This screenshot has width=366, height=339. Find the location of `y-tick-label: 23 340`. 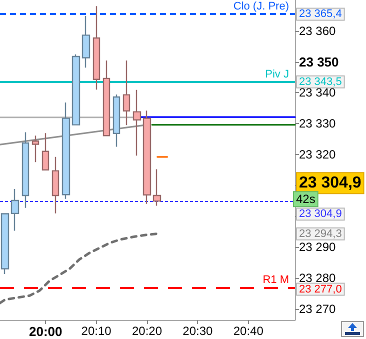

y-tick-label: 23 340 is located at coordinates (317, 93).